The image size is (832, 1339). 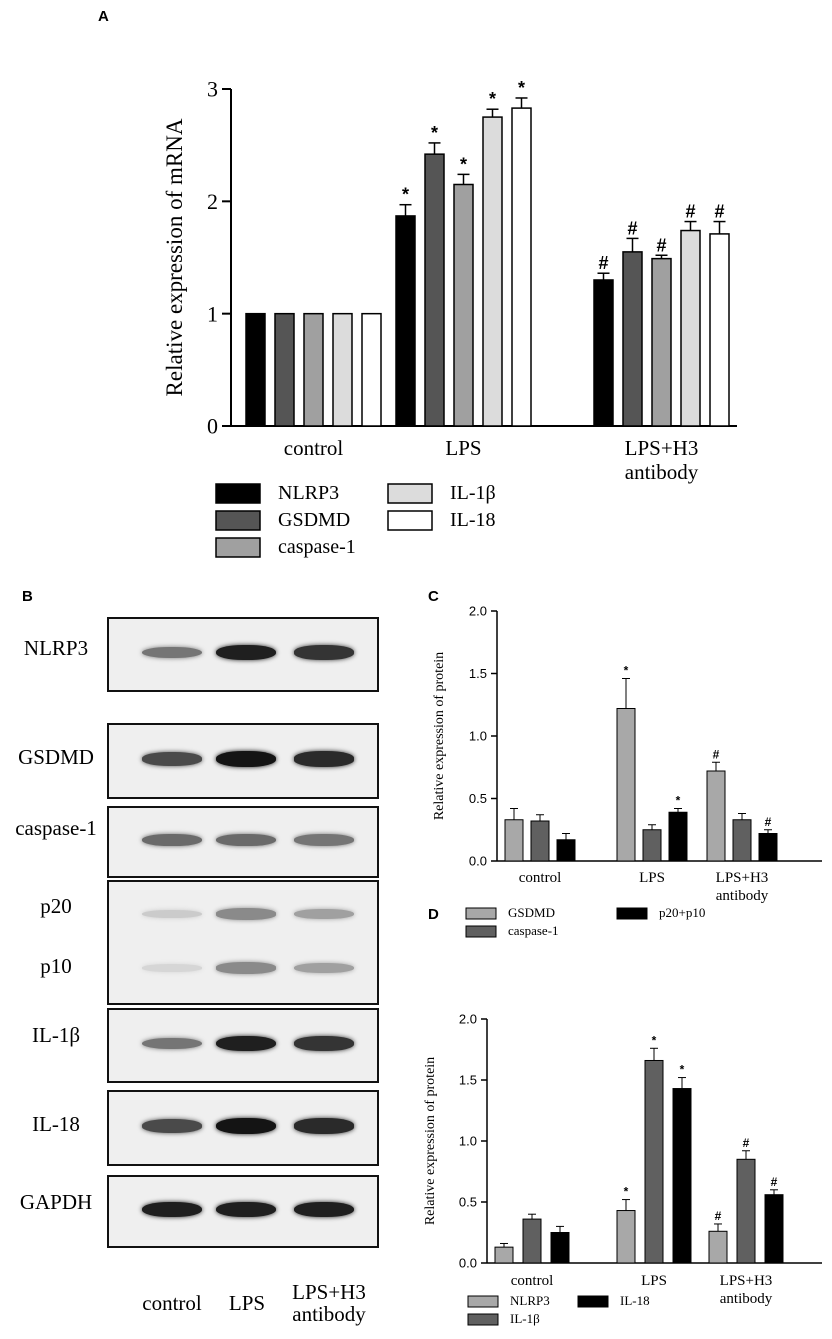 I want to click on chart-a-legend-label: GSDMD, so click(x=314, y=520).